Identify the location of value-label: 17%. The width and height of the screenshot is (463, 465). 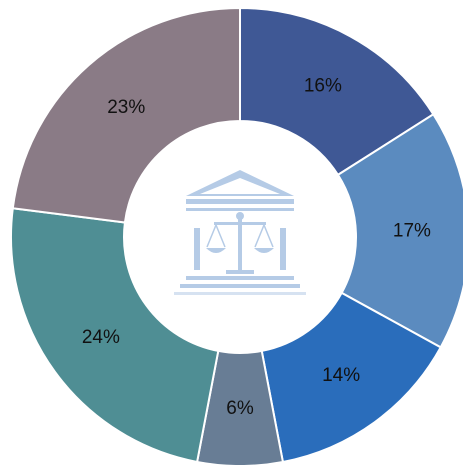
(412, 231).